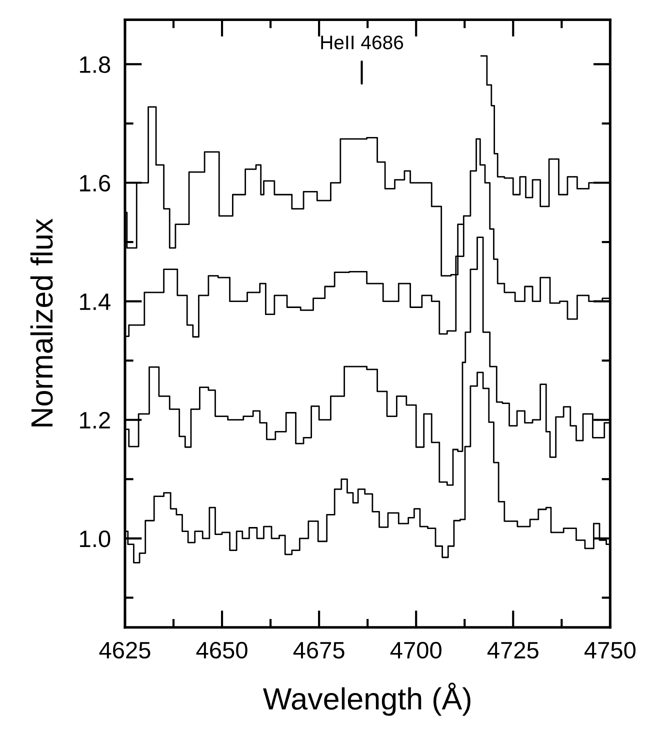 Image resolution: width=672 pixels, height=732 pixels. Describe the element at coordinates (95, 420) in the screenshot. I see `y-tick-label: 1.2` at that location.